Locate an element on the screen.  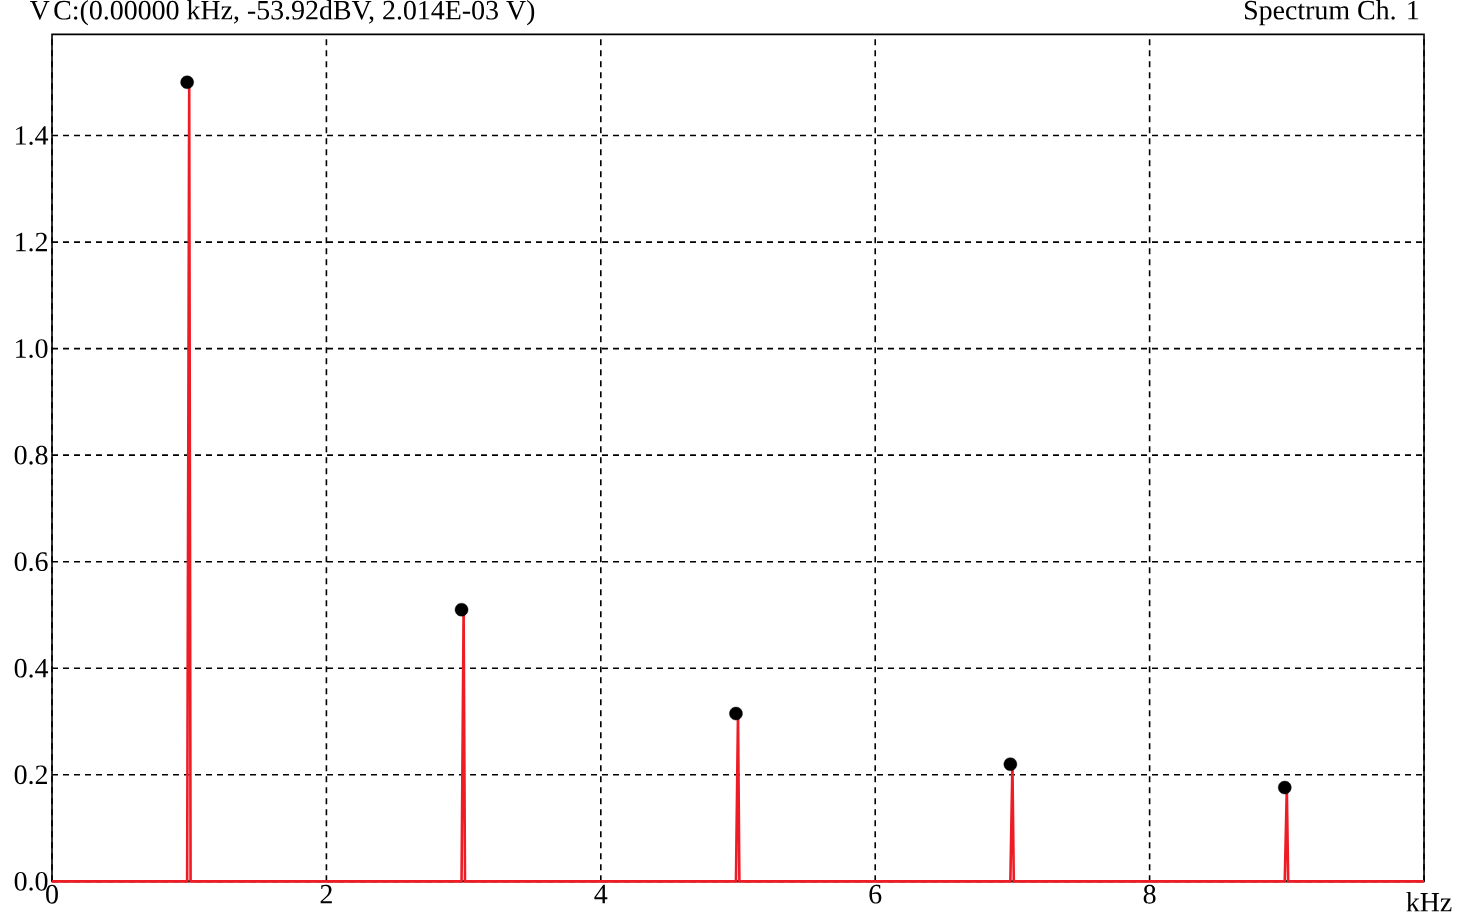
x-axis-title: kHz is located at coordinates (1429, 901).